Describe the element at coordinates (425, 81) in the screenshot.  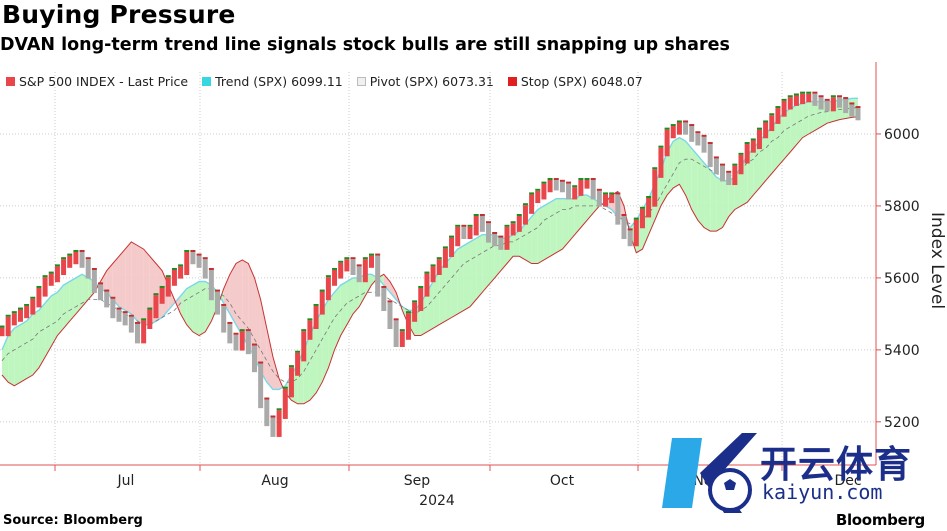
I see `legend-item-pivot: Pivot (SPX) 6073.31` at that location.